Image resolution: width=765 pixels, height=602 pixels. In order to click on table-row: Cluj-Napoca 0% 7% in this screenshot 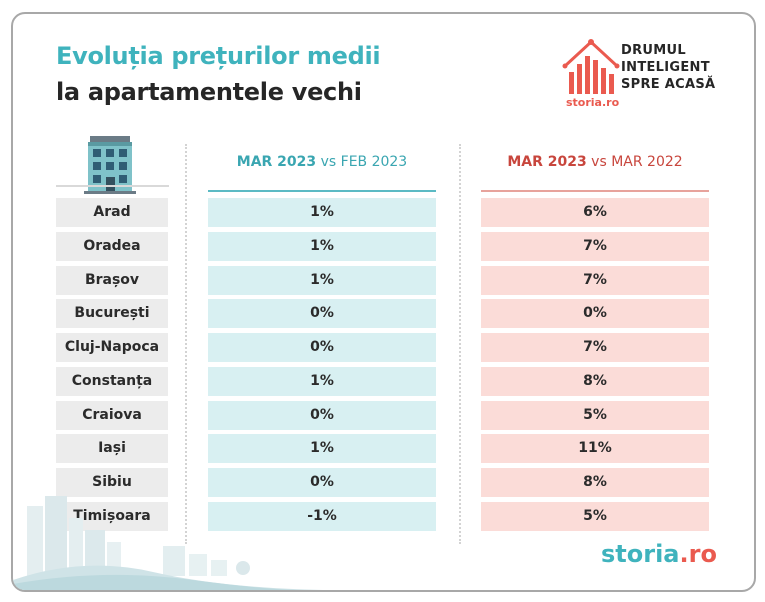, I will do `click(383, 347)`.